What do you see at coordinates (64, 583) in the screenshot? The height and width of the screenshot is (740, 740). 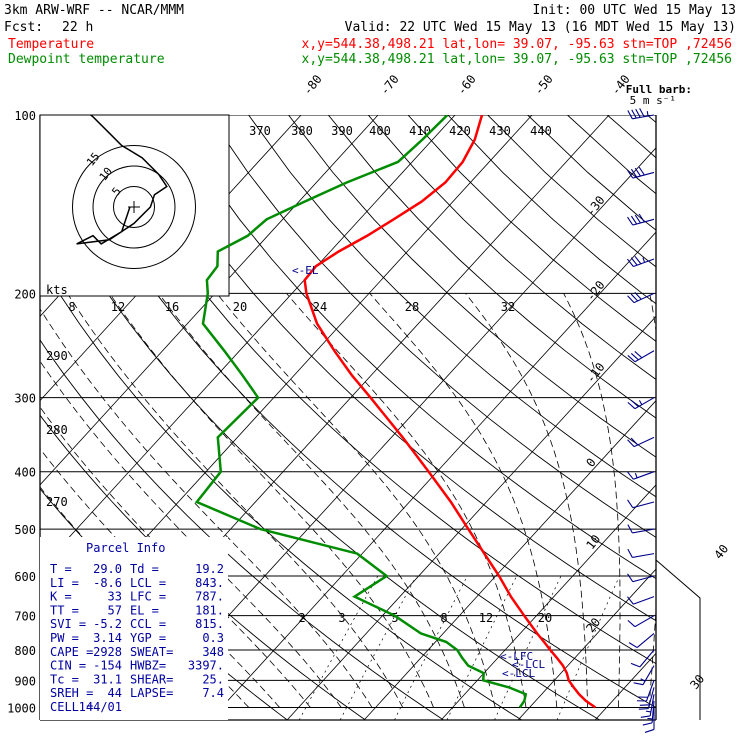 I see `parcel-info-cell: LI =` at bounding box center [64, 583].